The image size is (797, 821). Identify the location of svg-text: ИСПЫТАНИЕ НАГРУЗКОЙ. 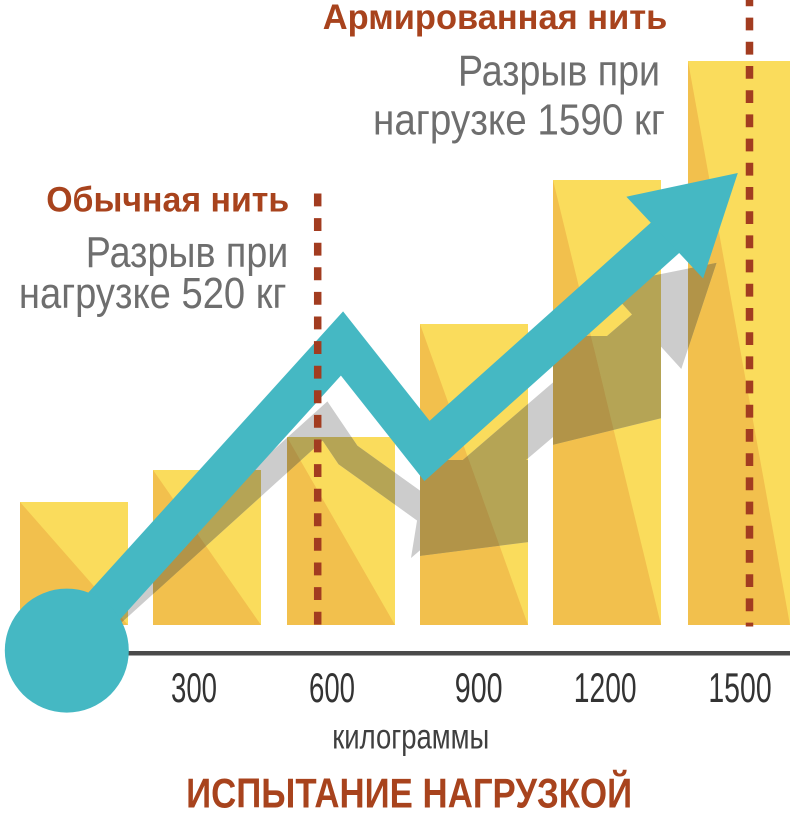
(409, 794).